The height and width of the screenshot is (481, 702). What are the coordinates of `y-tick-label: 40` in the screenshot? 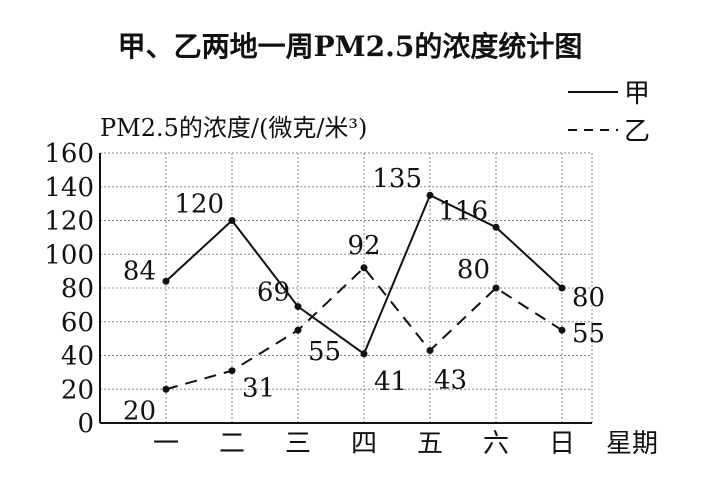 It's located at (77, 357).